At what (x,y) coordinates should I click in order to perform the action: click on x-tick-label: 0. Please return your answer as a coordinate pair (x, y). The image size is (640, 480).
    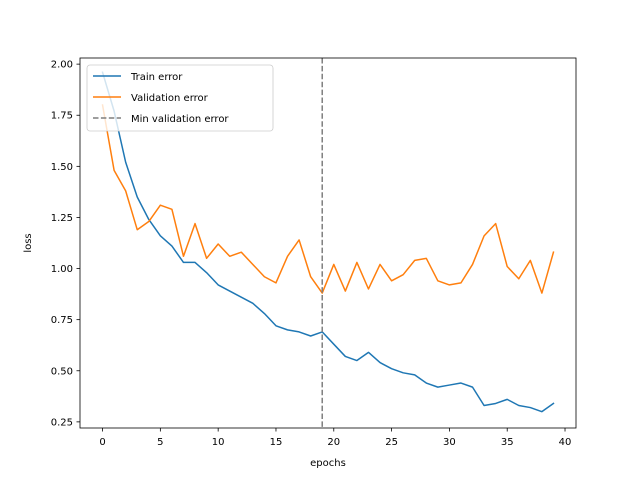
    Looking at the image, I should click on (102, 442).